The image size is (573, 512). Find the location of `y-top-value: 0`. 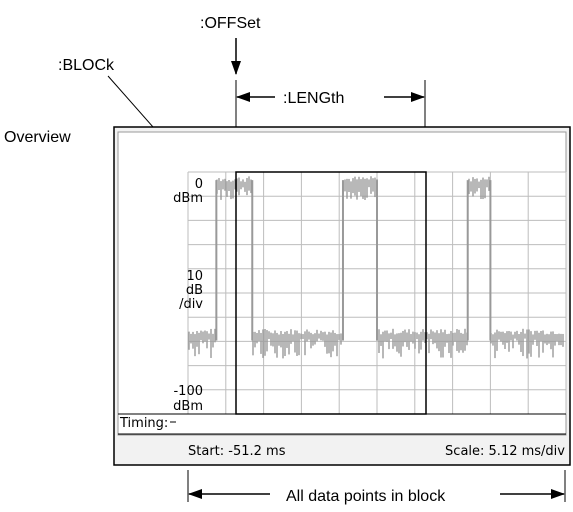

y-top-value: 0 is located at coordinates (199, 184).